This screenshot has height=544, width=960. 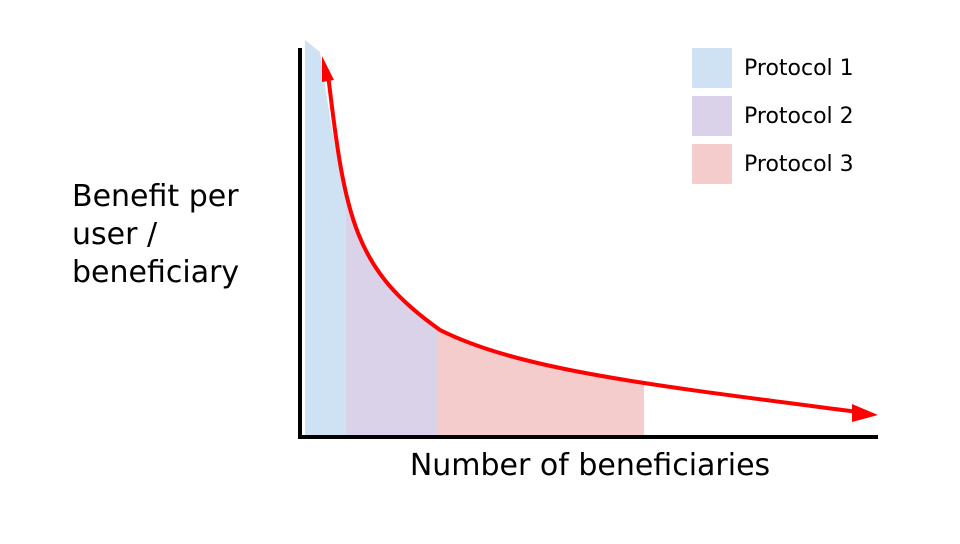 I want to click on y-axis-label: Benefit per user / beneficiary, so click(x=172, y=235).